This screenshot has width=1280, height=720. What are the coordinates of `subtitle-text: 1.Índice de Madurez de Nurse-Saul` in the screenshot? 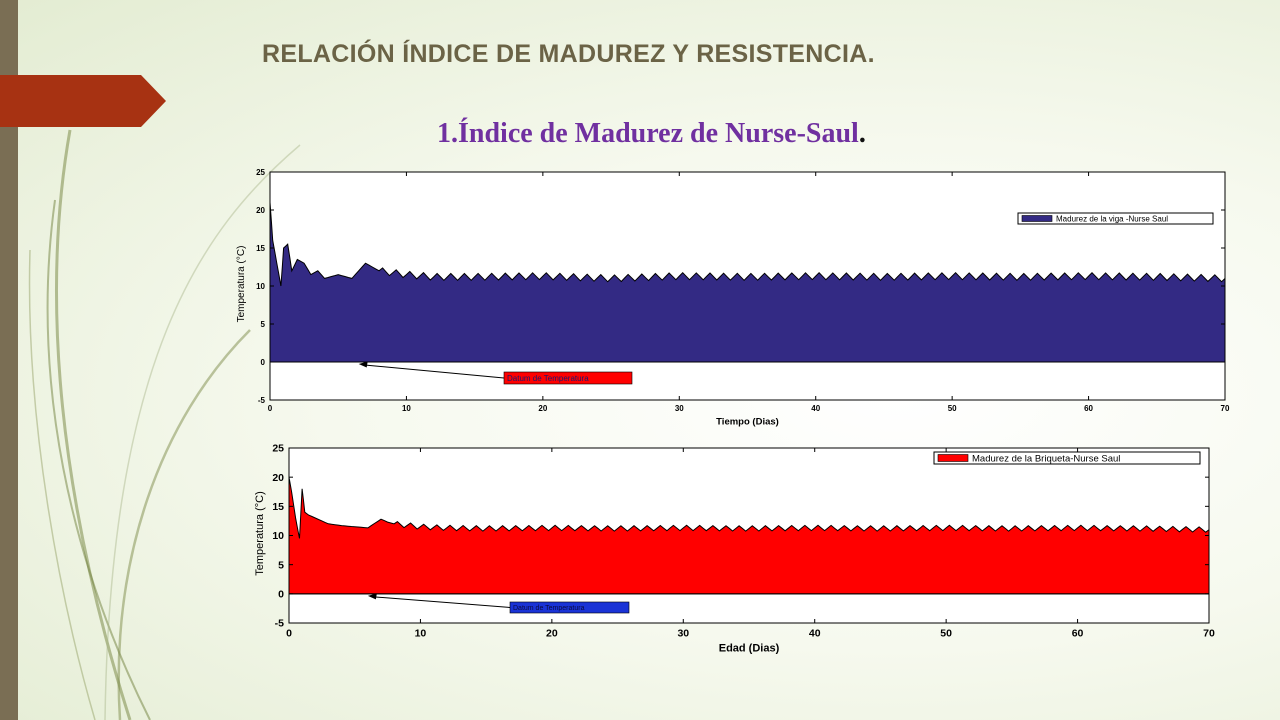 It's located at (648, 133).